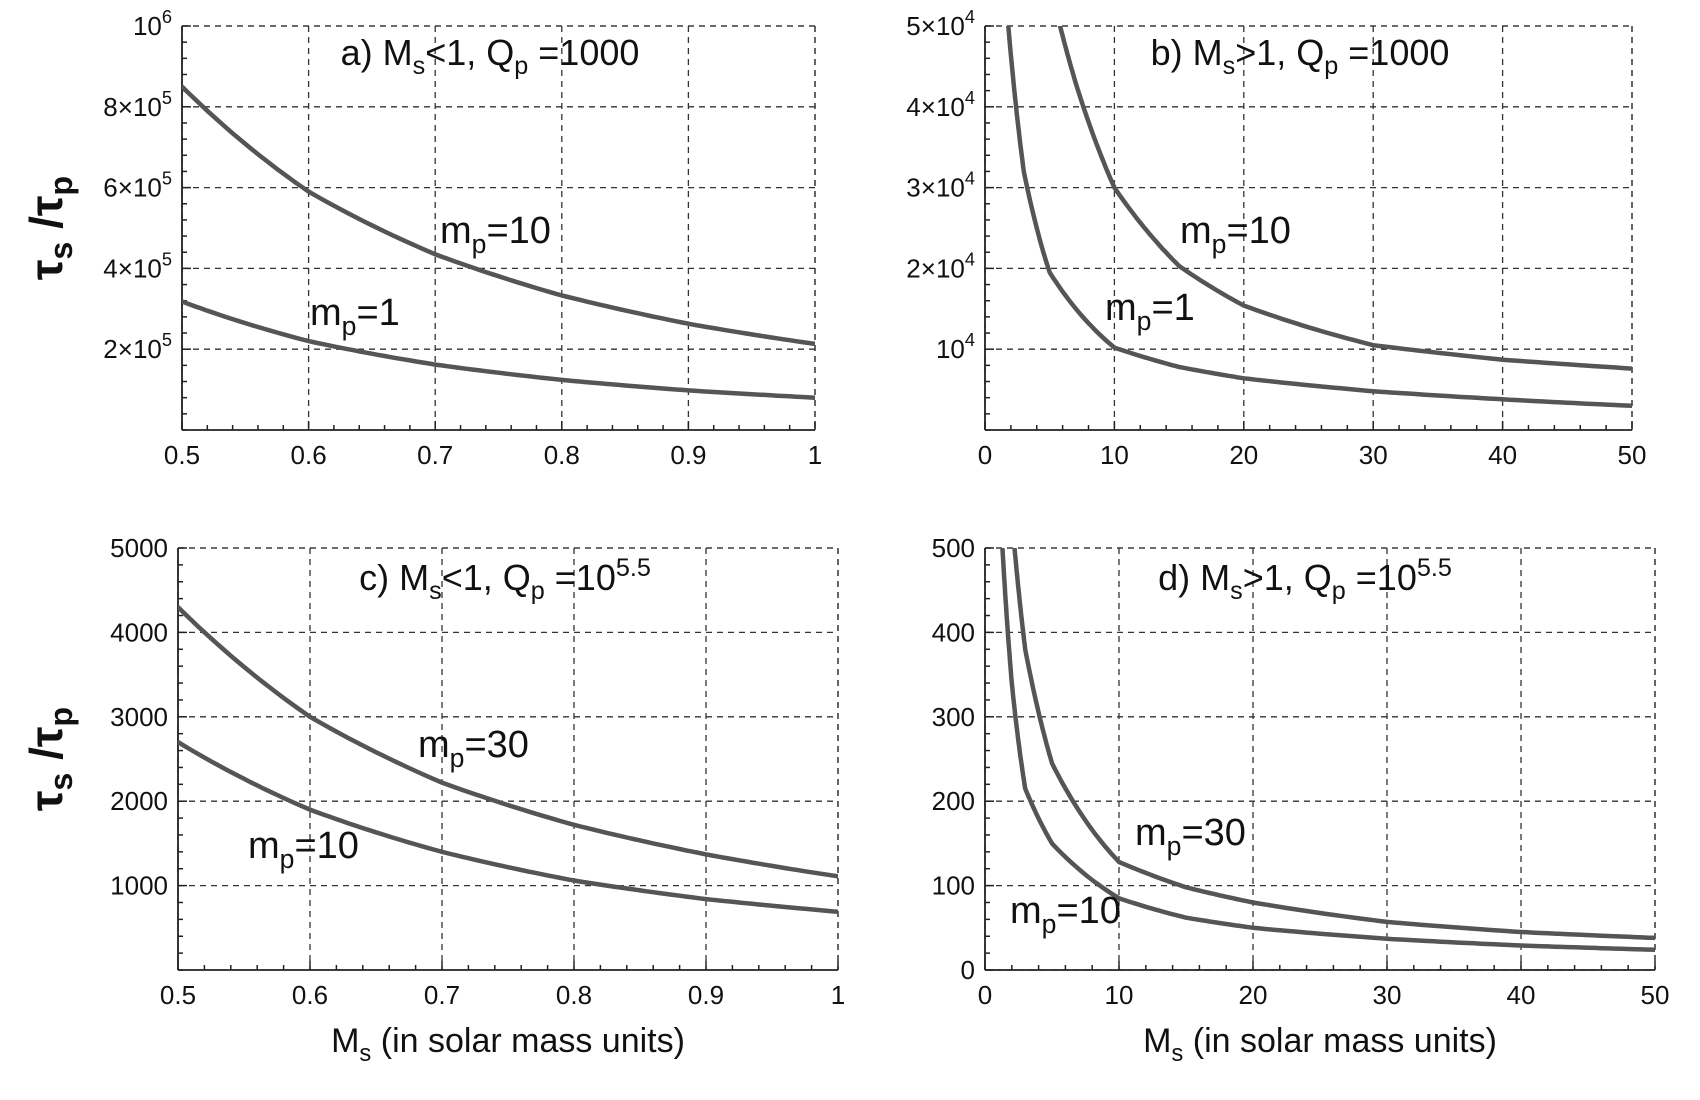 Image resolution: width=1700 pixels, height=1100 pixels. I want to click on y-tick-label: 4000, so click(139, 632).